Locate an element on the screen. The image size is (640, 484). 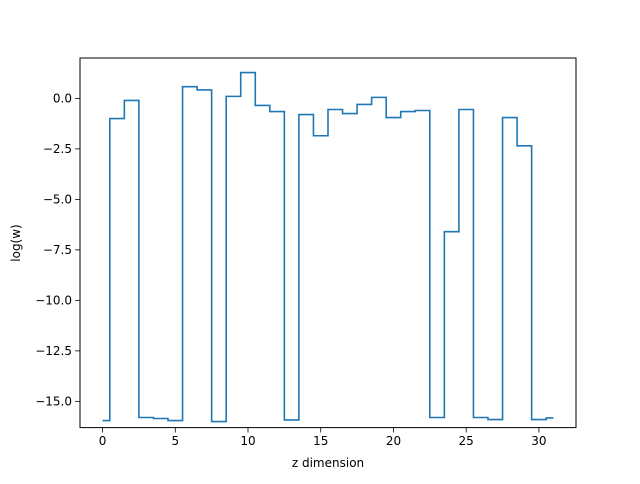
y-tick-label: −12.5 is located at coordinates (53, 351).